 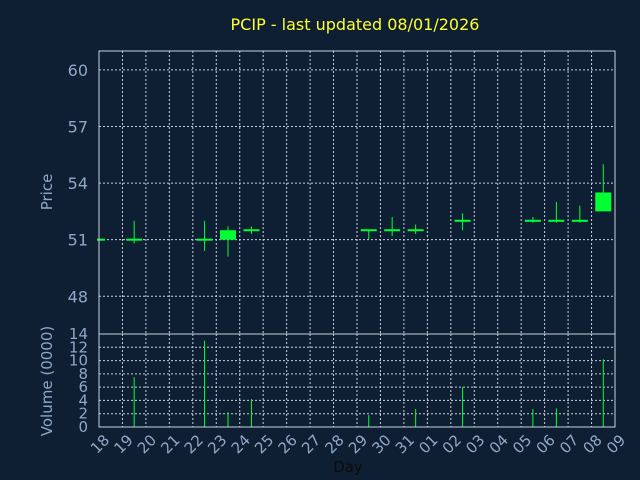 What do you see at coordinates (355, 24) in the screenshot?
I see `chart-title: PCIP - last updated 08/01/2026` at bounding box center [355, 24].